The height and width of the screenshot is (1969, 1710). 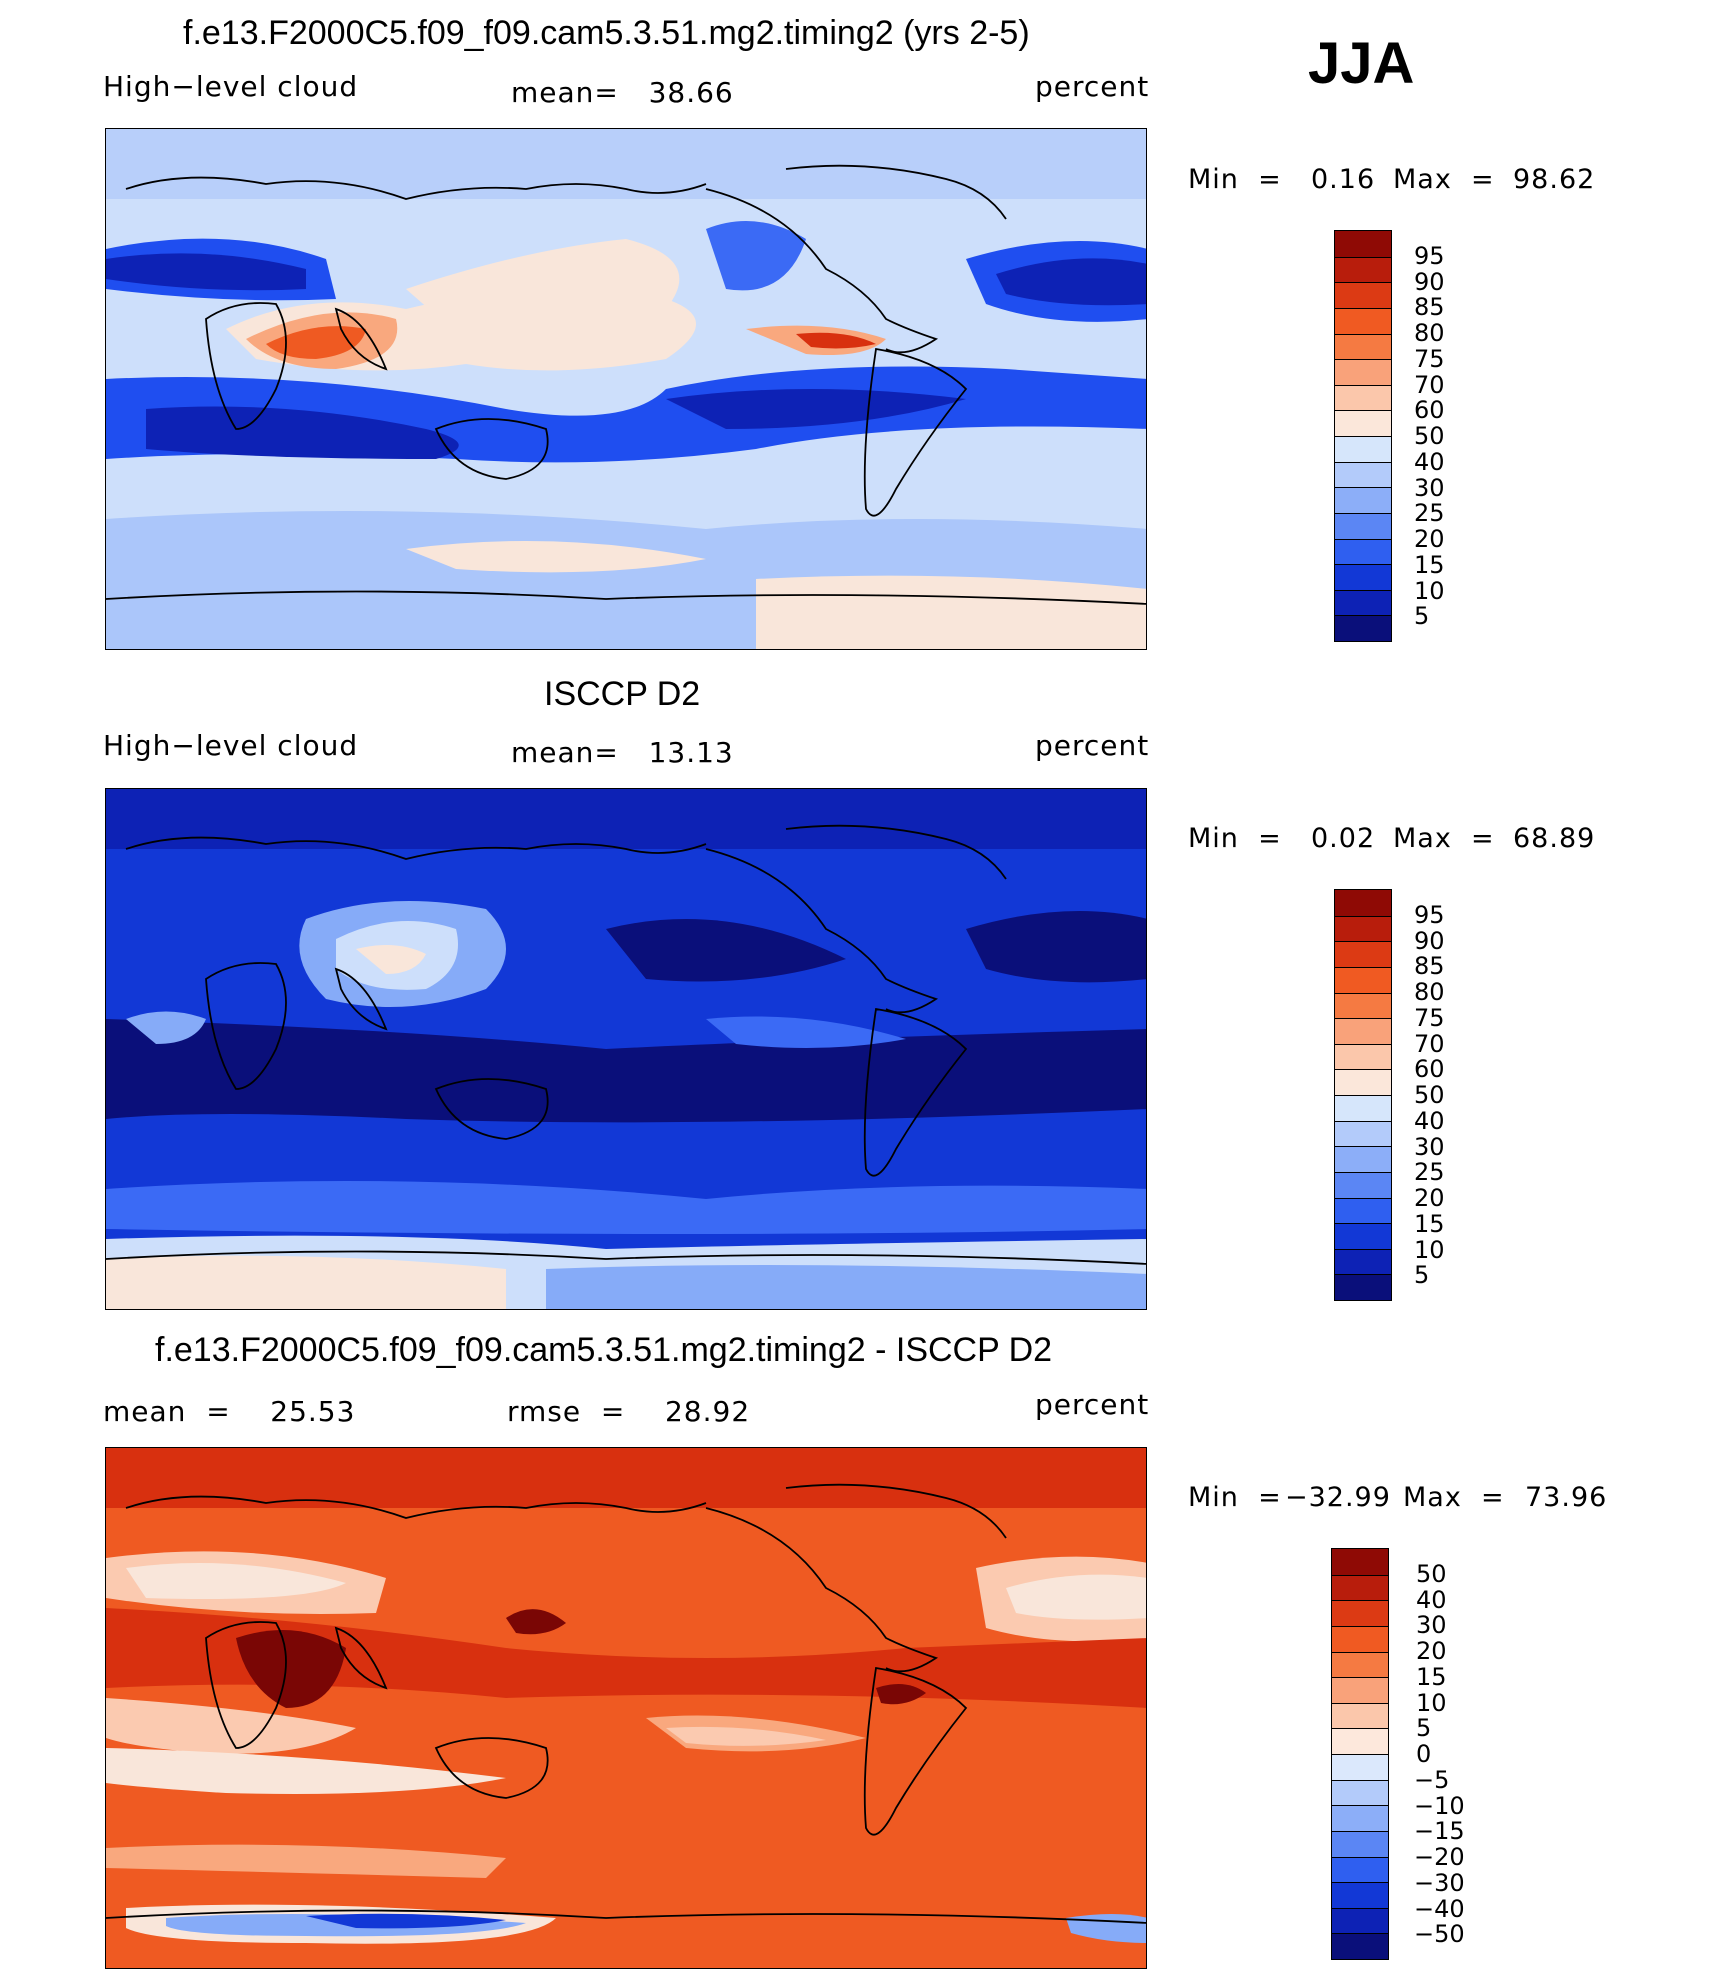 I want to click on season-label: JJA, so click(x=1361, y=63).